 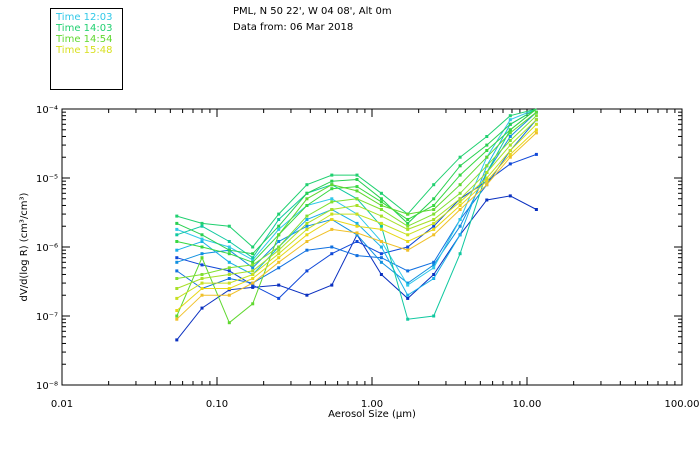 I want to click on legend-entry-2: Time 14:03, so click(x=84, y=28).